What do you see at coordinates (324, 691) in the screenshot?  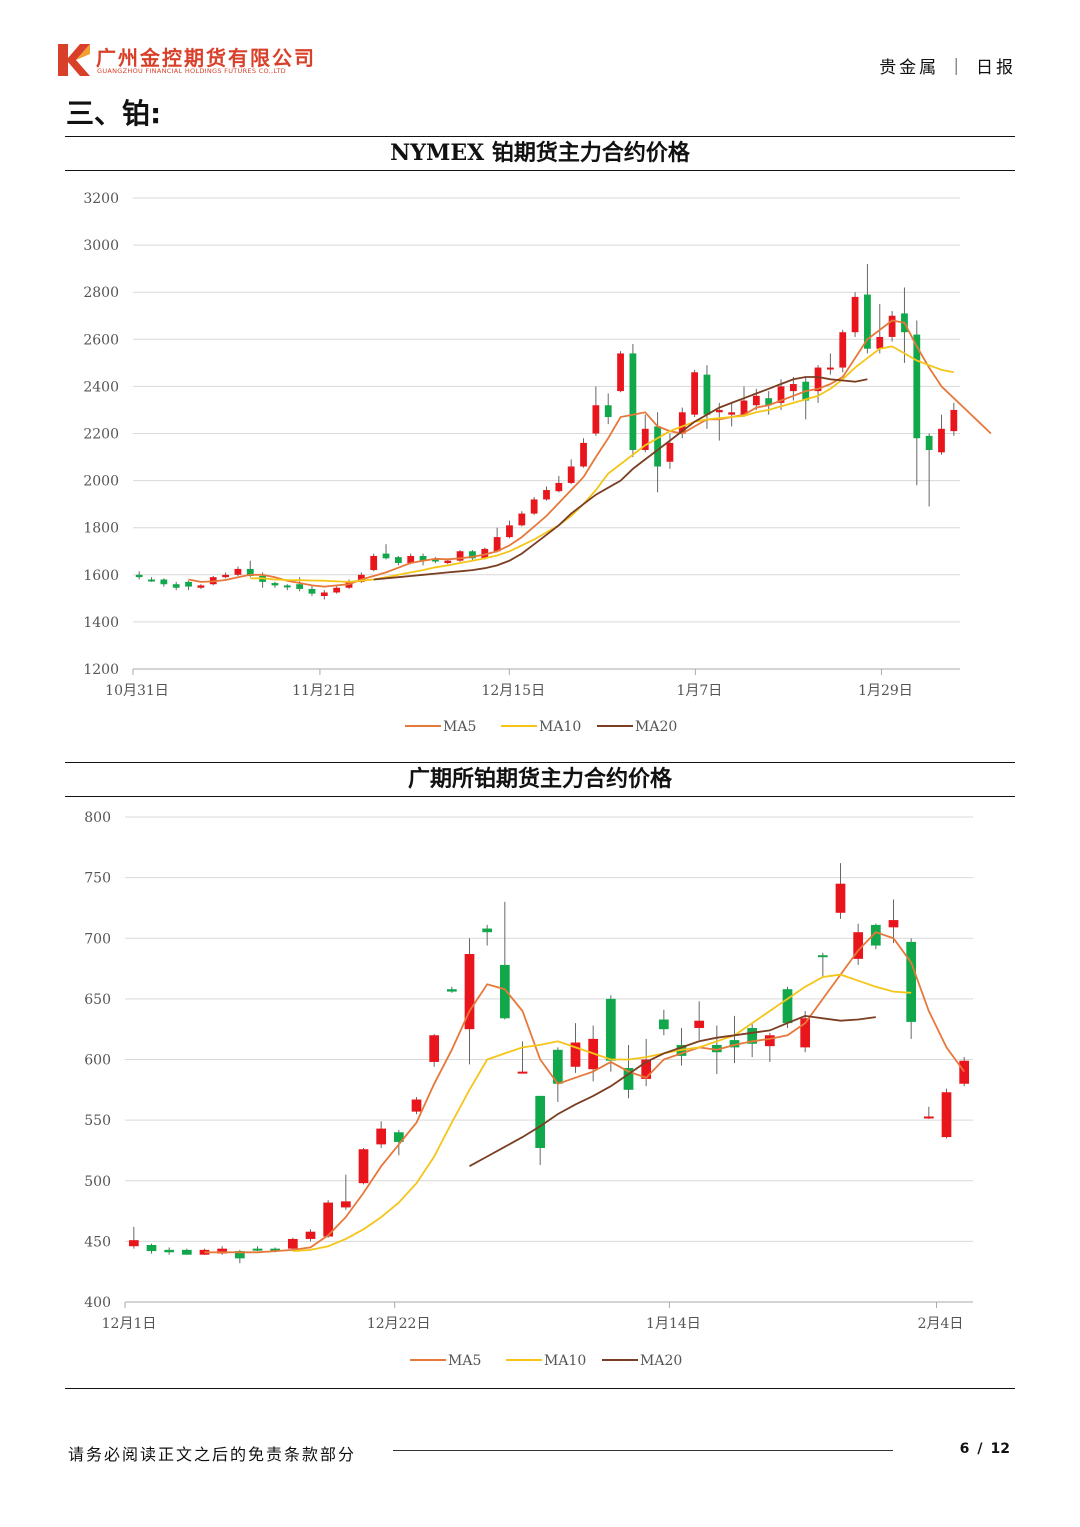 I see `x-tick-label: 11月21日` at bounding box center [324, 691].